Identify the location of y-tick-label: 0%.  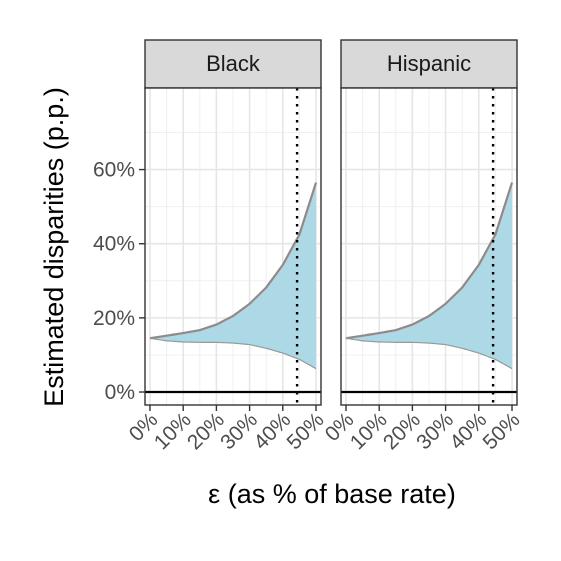
(120, 392).